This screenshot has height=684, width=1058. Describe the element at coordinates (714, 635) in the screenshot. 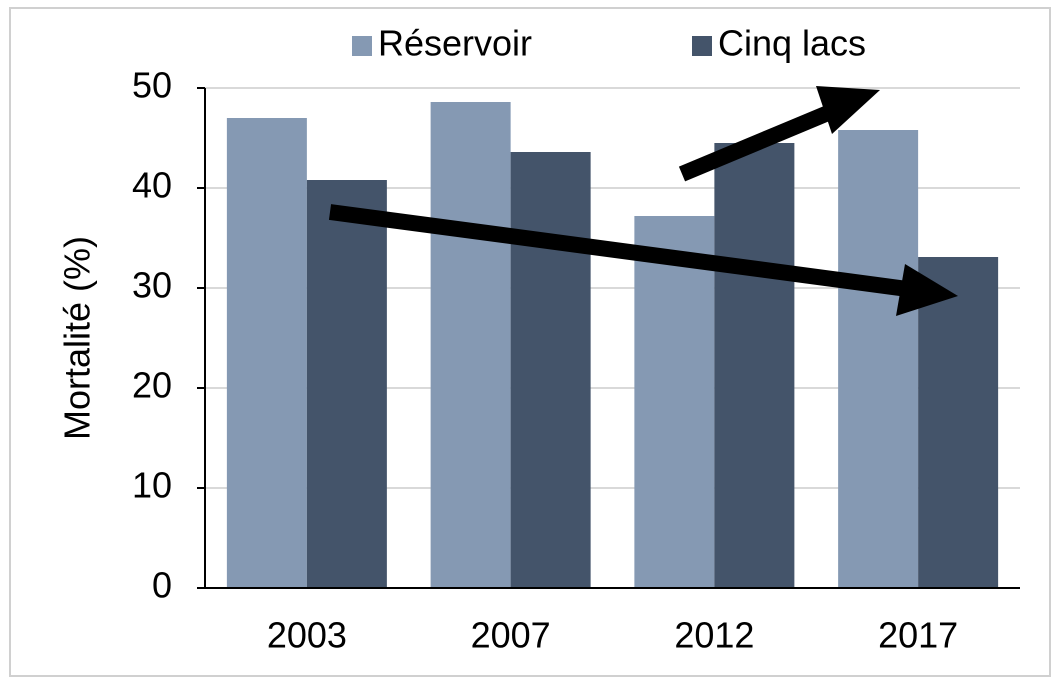

I see `x-tick-label: 2012` at that location.